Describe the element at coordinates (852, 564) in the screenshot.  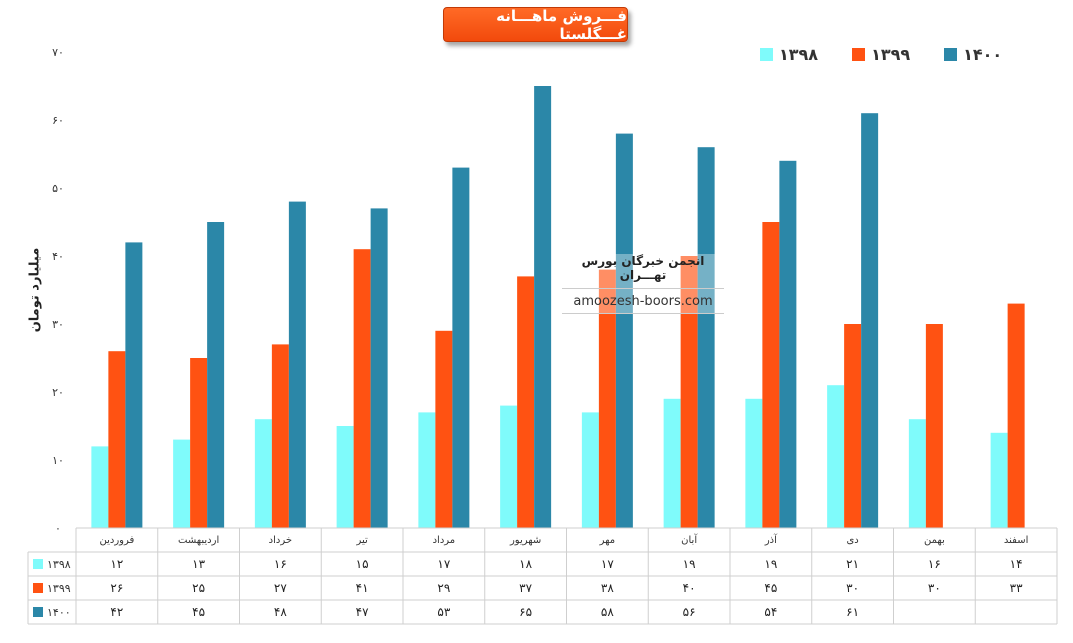
I see `table-value-label: ۲۱` at that location.